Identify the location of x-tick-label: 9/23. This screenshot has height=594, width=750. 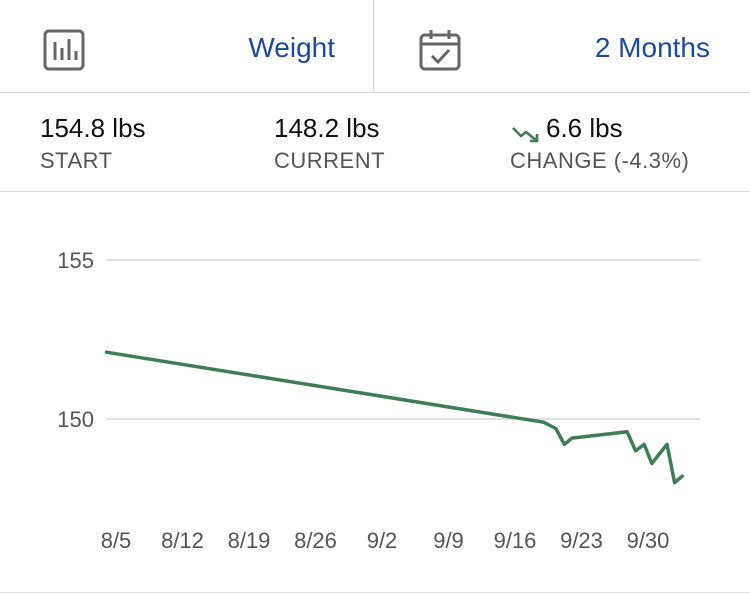
(581, 540).